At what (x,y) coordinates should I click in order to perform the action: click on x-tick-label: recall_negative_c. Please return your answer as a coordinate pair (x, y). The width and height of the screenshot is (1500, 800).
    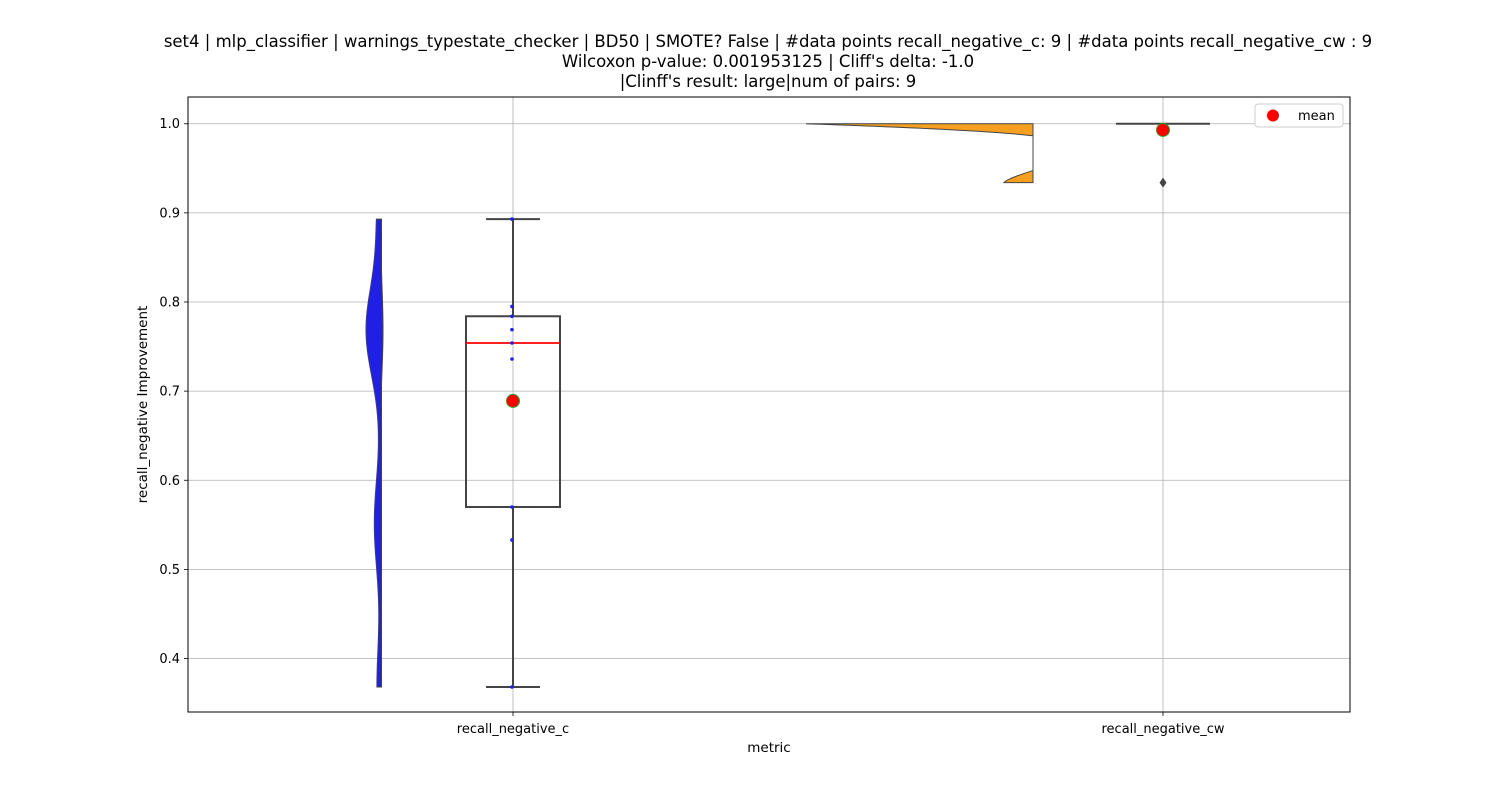
    Looking at the image, I should click on (513, 729).